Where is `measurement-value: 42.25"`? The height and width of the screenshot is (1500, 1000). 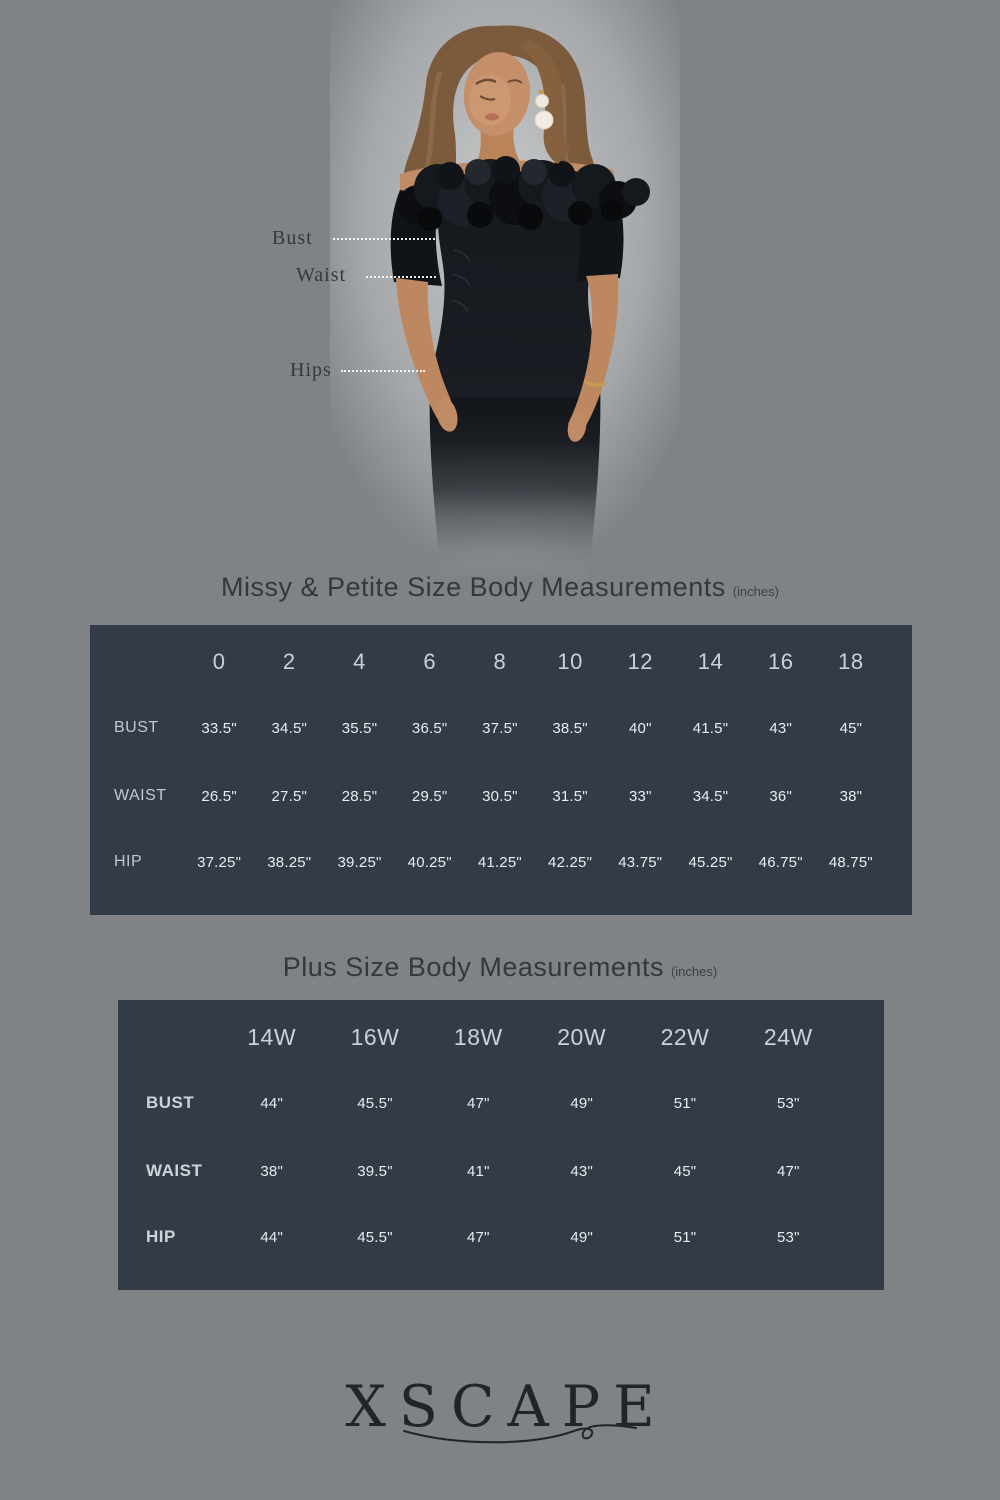 measurement-value: 42.25" is located at coordinates (570, 862).